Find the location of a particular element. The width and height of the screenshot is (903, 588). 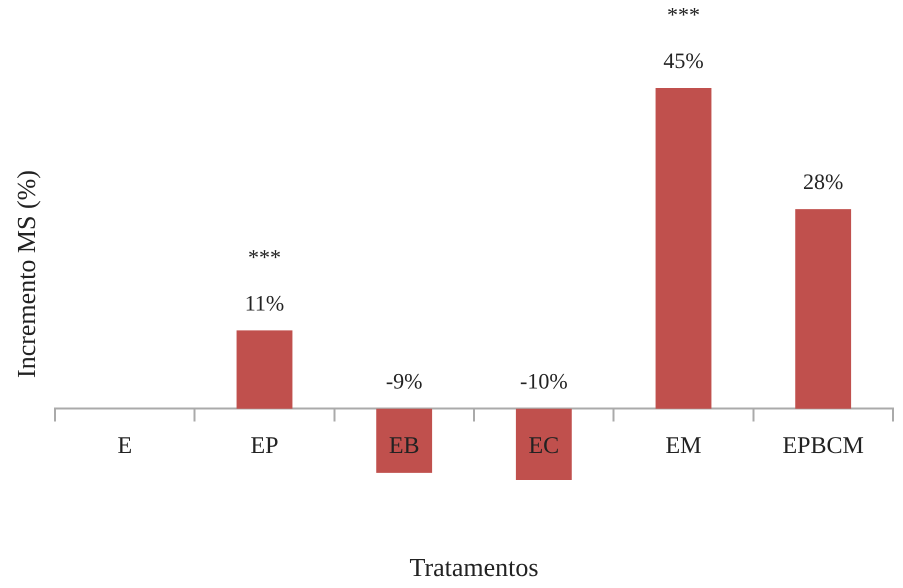

x-axis-title: Tratamentos is located at coordinates (474, 567).